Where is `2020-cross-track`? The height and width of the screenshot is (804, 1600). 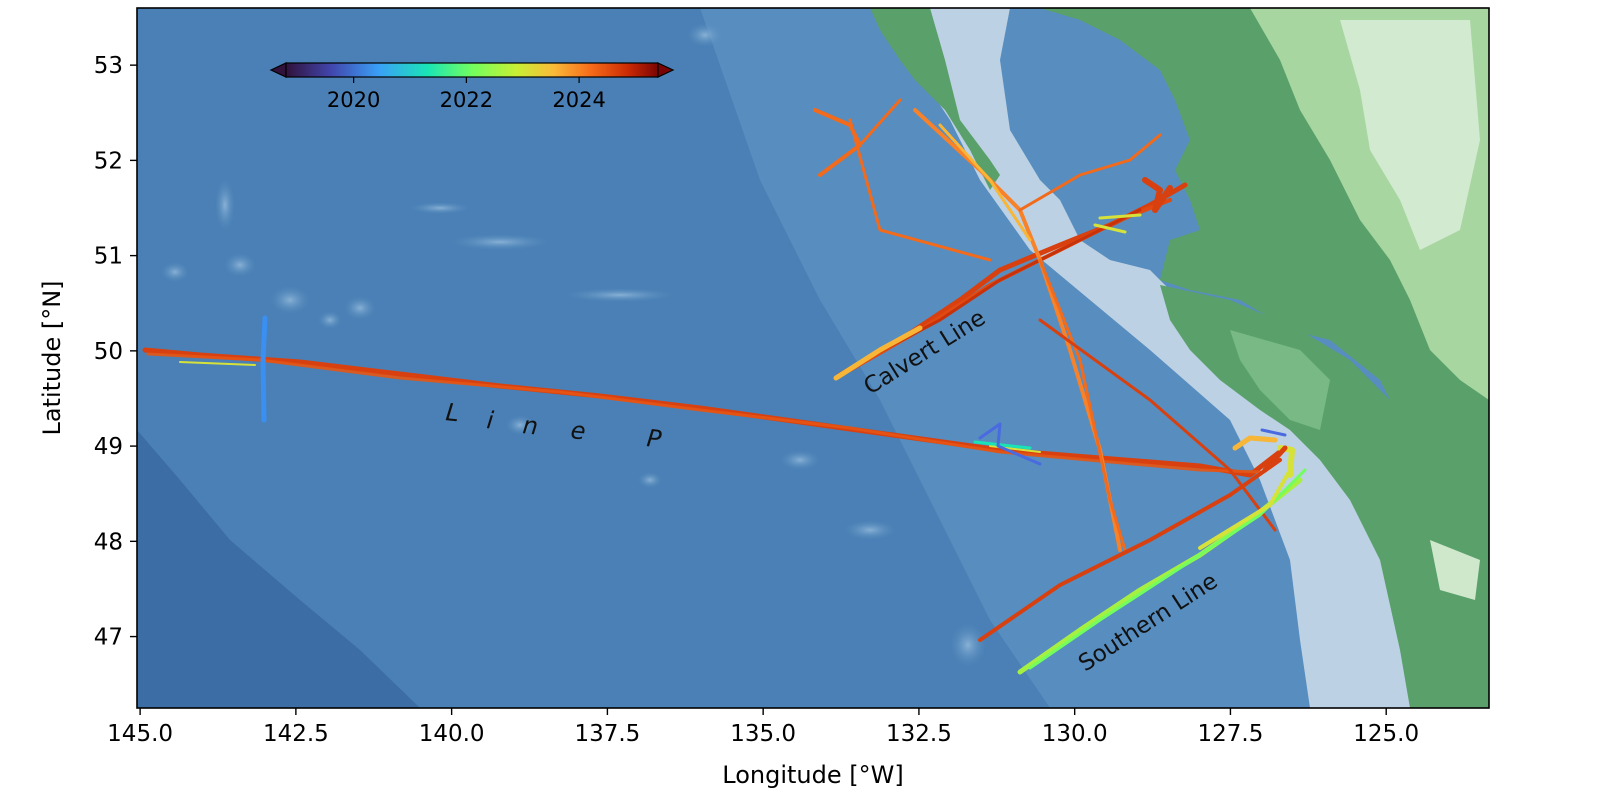
2020-cross-track is located at coordinates (264, 369).